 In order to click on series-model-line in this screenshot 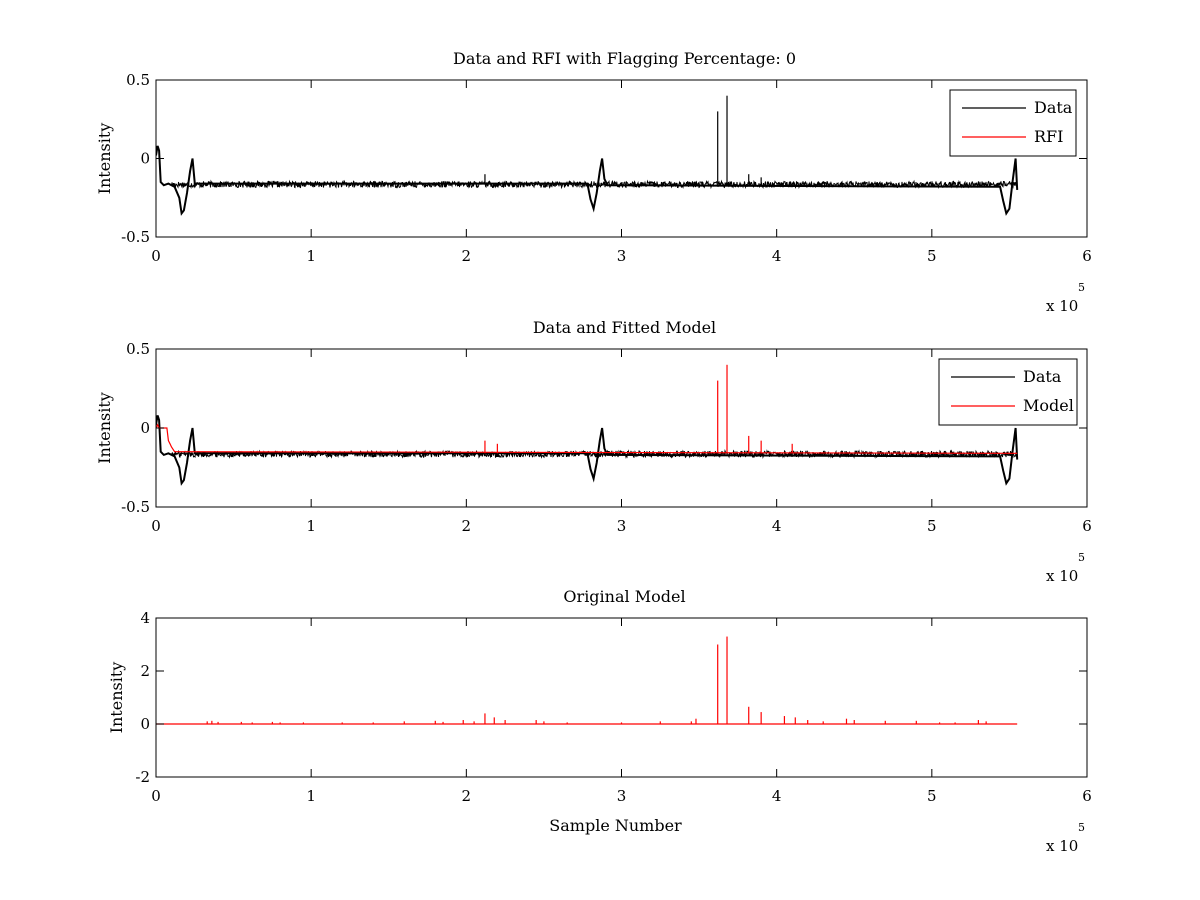, I will do `click(587, 438)`.